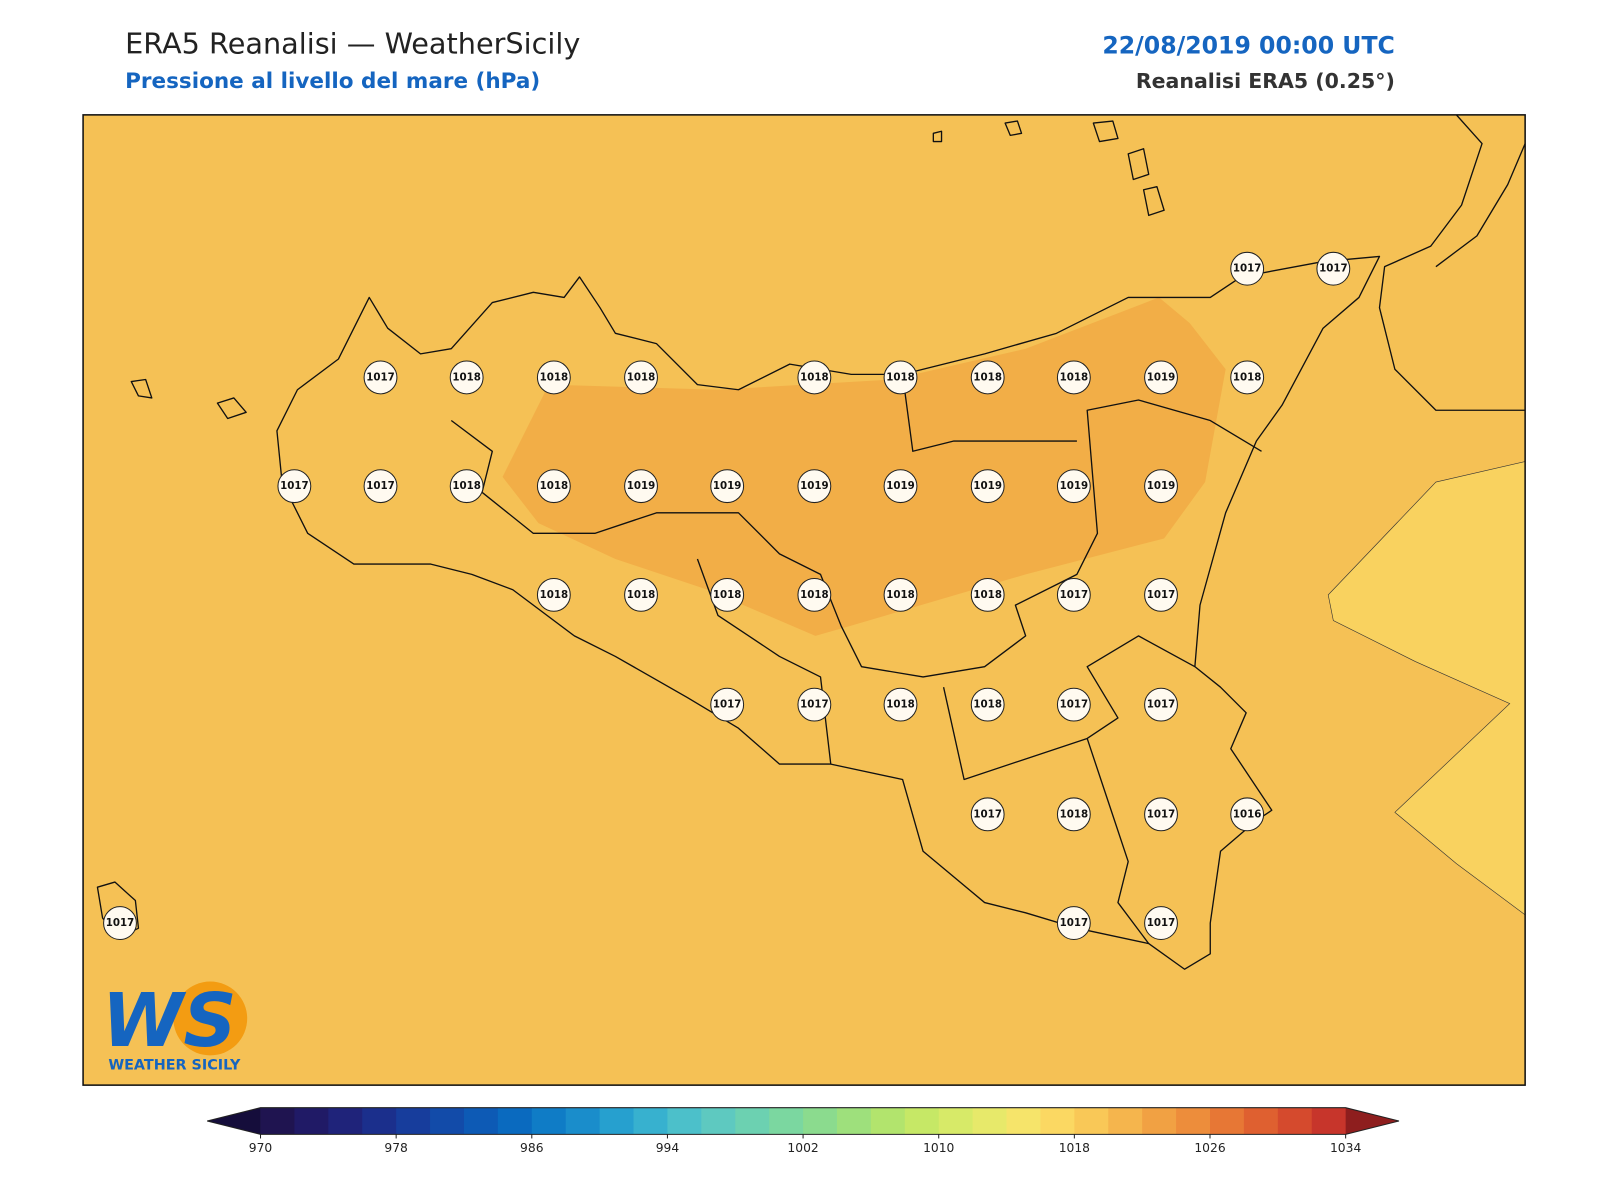 This screenshot has width=1600, height=1200. I want to click on source: Reanalisi ERA5 (0.25°), so click(1265, 81).